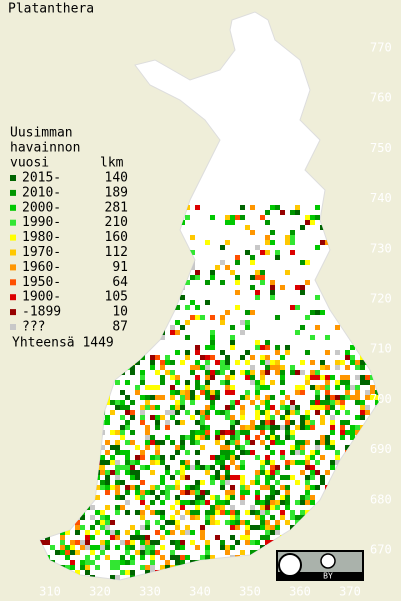 The image size is (401, 601). Describe the element at coordinates (45, 148) in the screenshot. I see `legend-heading: havainnon` at that location.